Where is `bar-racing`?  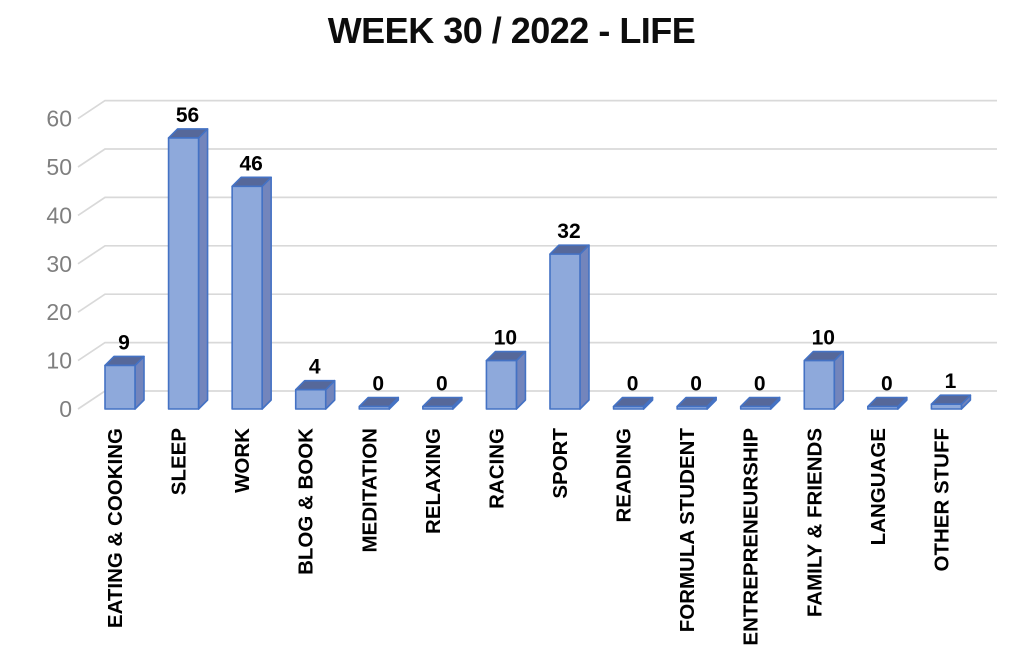
bar-racing is located at coordinates (506, 380).